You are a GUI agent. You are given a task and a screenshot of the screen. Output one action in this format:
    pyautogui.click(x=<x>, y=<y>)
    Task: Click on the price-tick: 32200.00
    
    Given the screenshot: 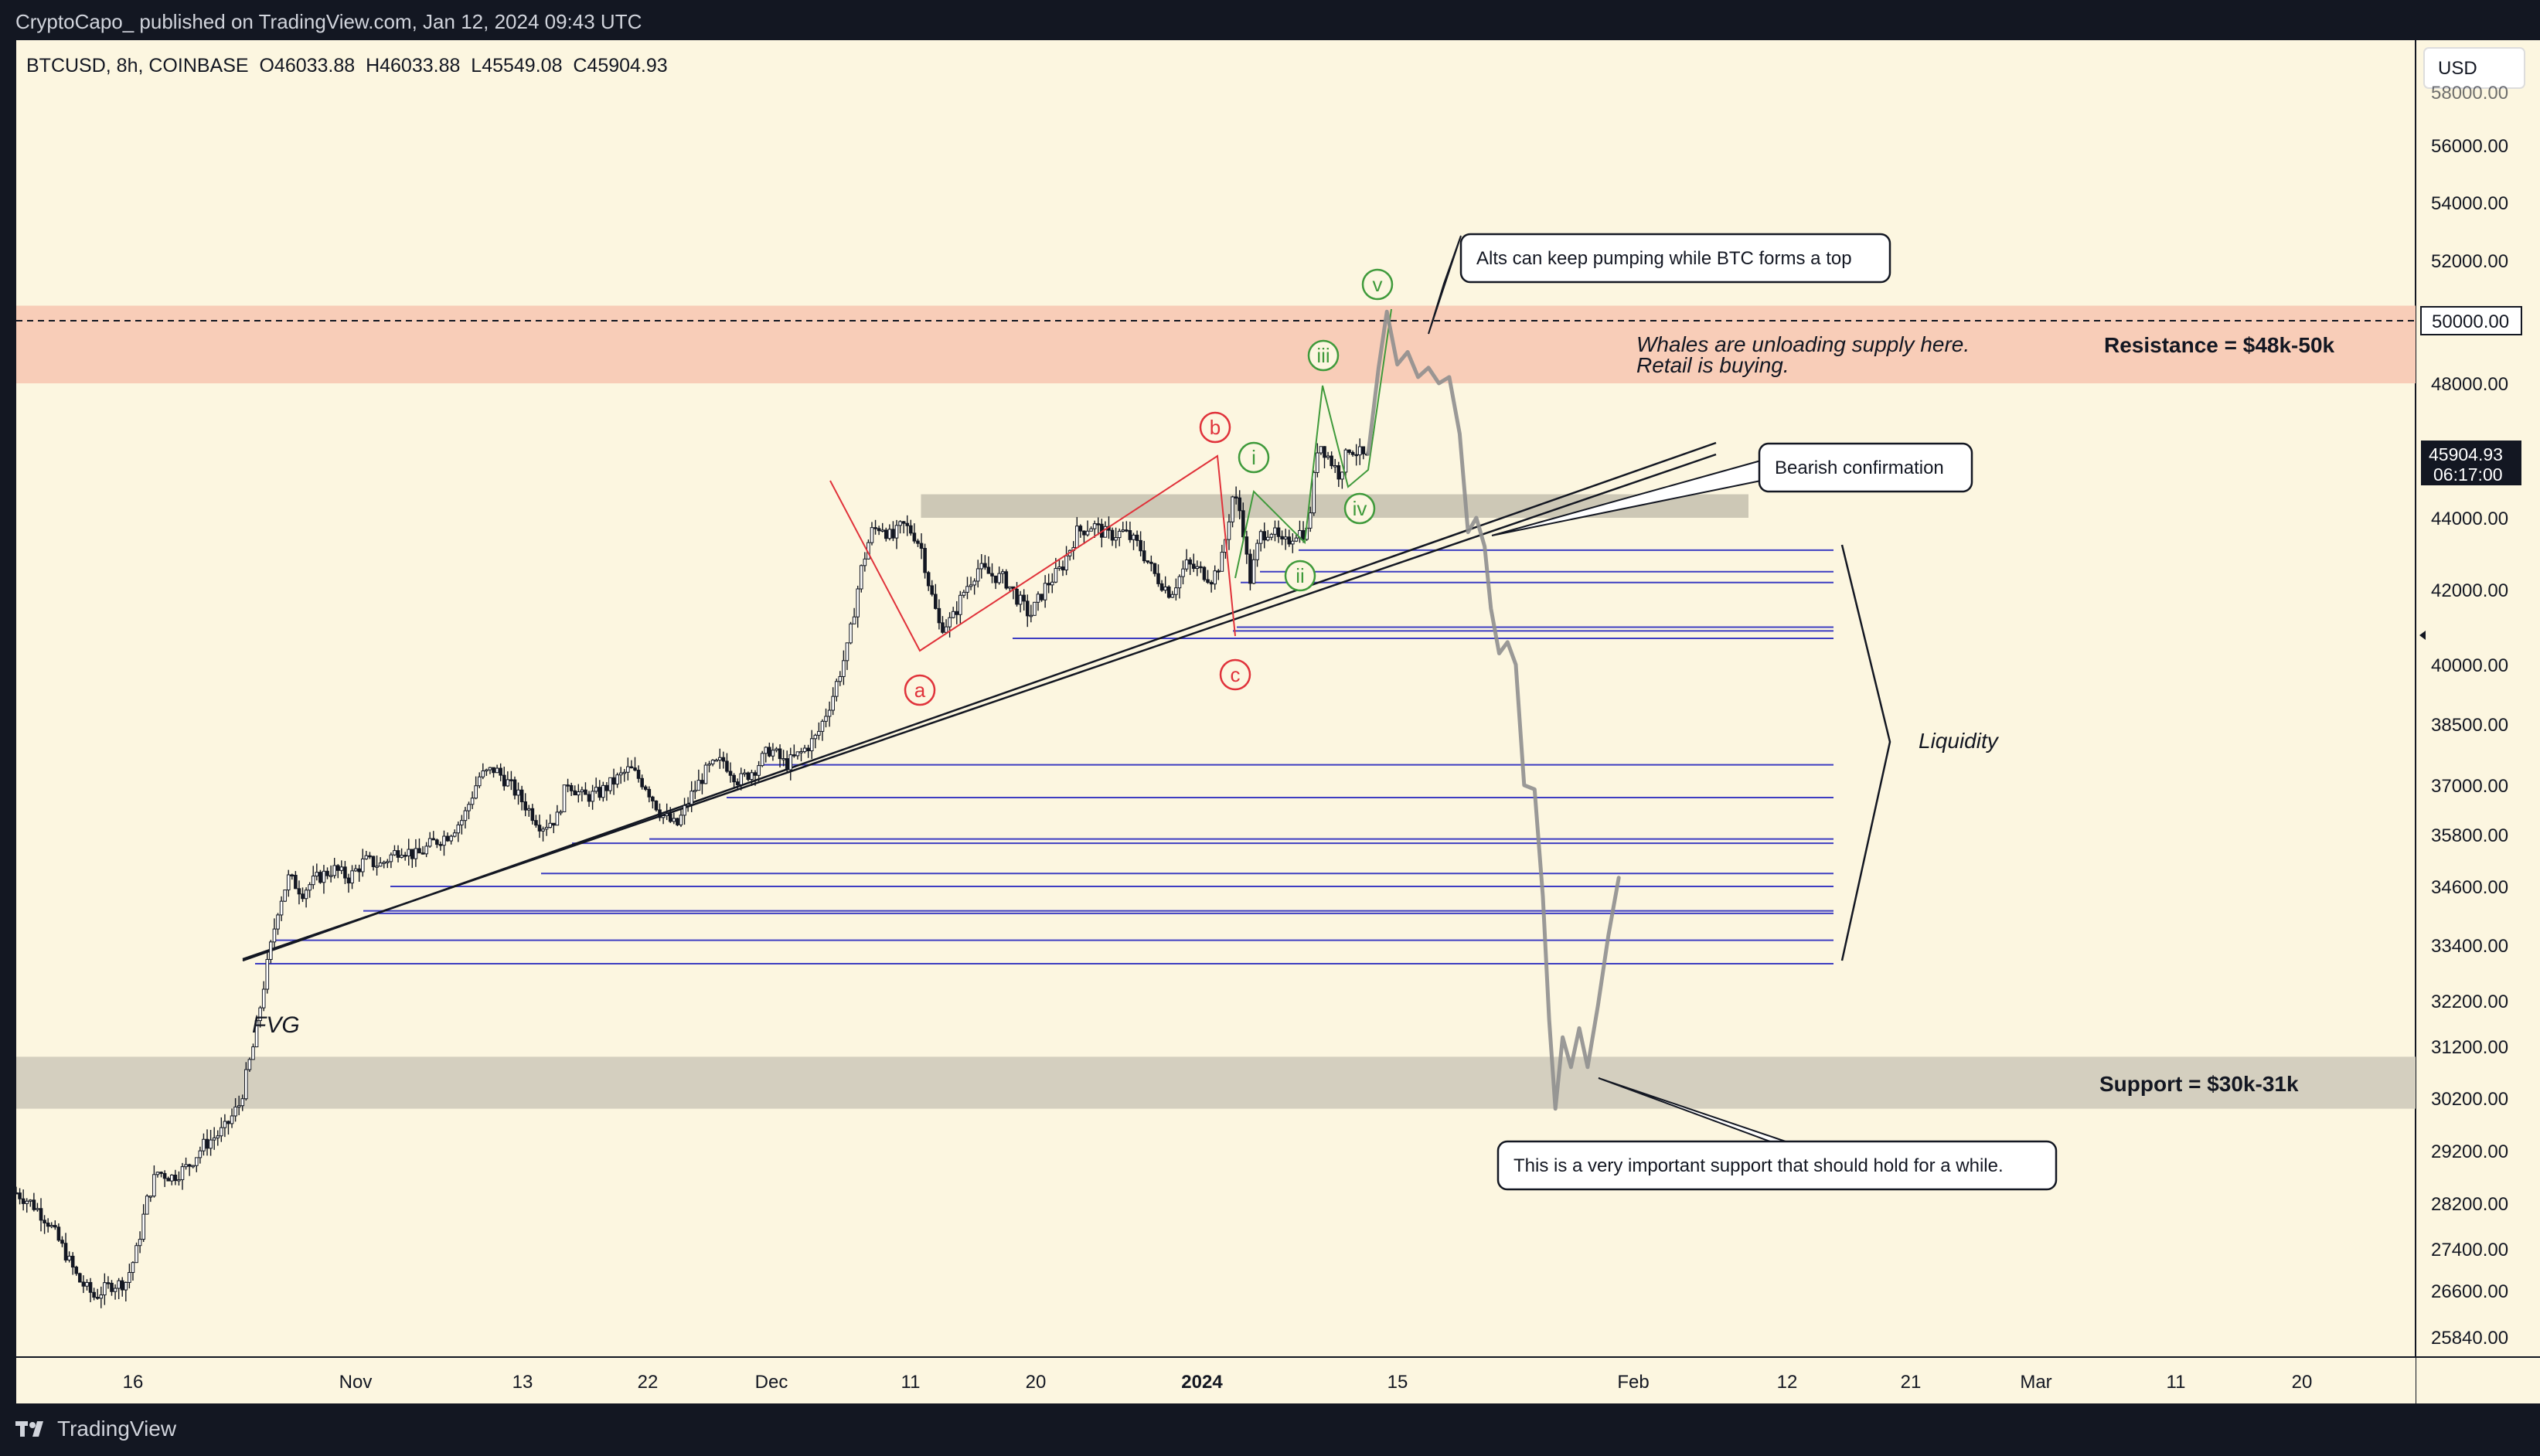 What is the action you would take?
    pyautogui.click(x=2470, y=1002)
    